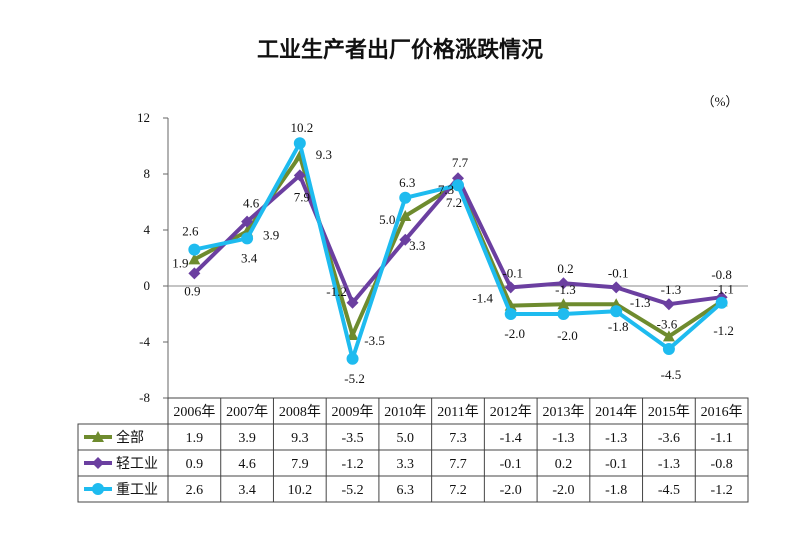 The image size is (800, 538). I want to click on table-cell: -1.2, so click(722, 490).